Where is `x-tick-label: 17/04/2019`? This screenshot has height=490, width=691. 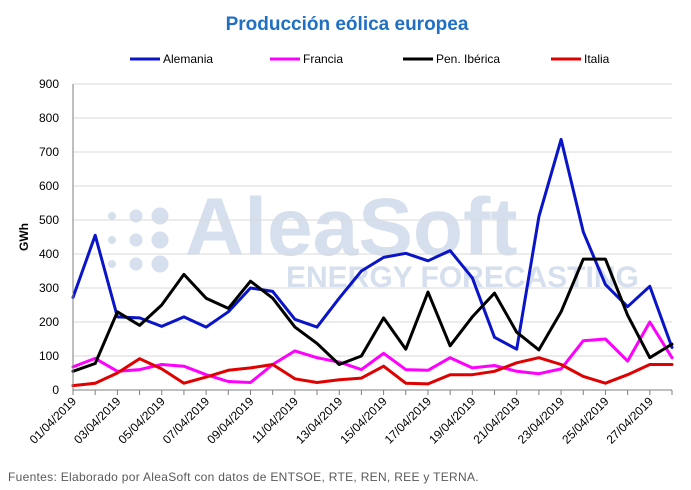 x-tick-label: 17/04/2019 is located at coordinates (408, 420).